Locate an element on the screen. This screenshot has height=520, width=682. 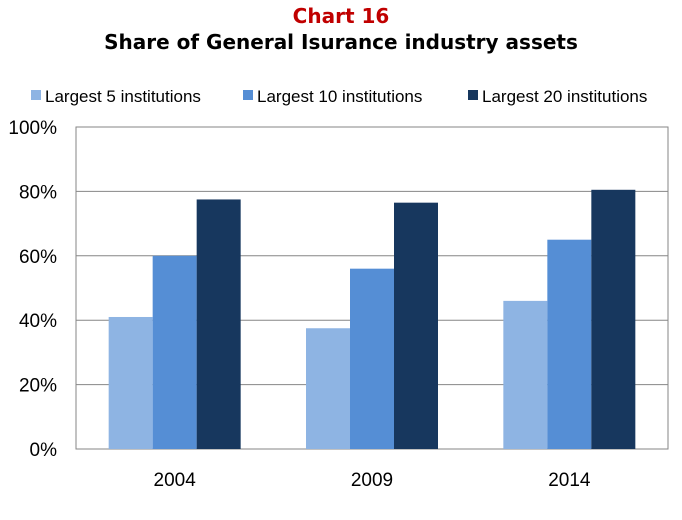
y-tick-label: 20% is located at coordinates (38, 386).